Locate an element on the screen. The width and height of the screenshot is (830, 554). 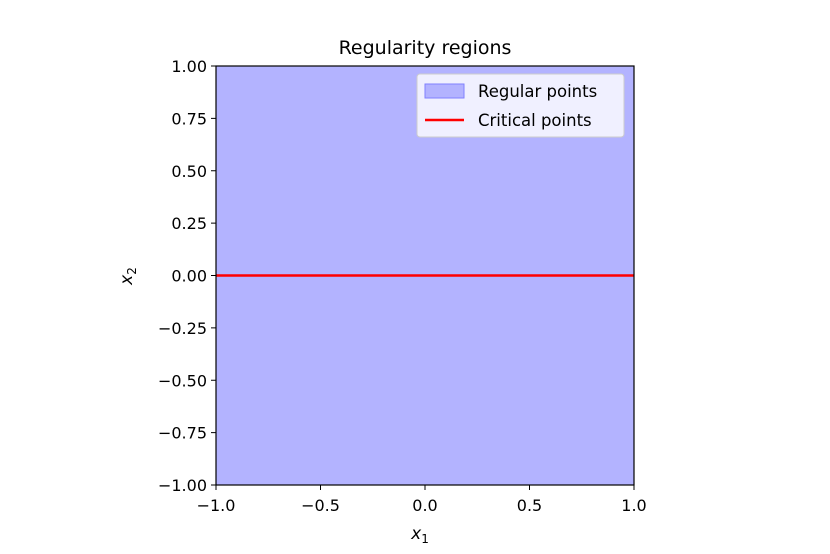
legend-frame is located at coordinates (520, 105).